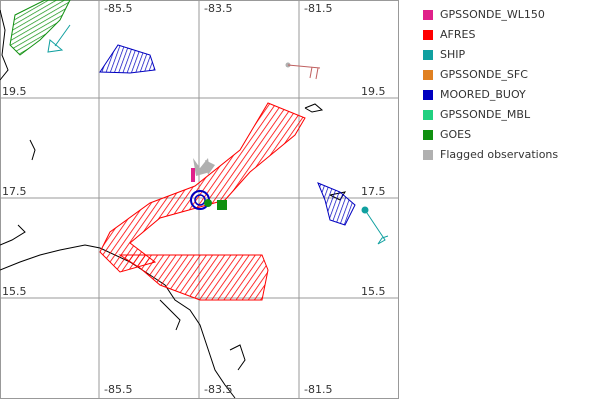 The height and width of the screenshot is (400, 600). Describe the element at coordinates (485, 114) in the screenshot. I see `legend-label: GPSSONDE_MBL` at that location.